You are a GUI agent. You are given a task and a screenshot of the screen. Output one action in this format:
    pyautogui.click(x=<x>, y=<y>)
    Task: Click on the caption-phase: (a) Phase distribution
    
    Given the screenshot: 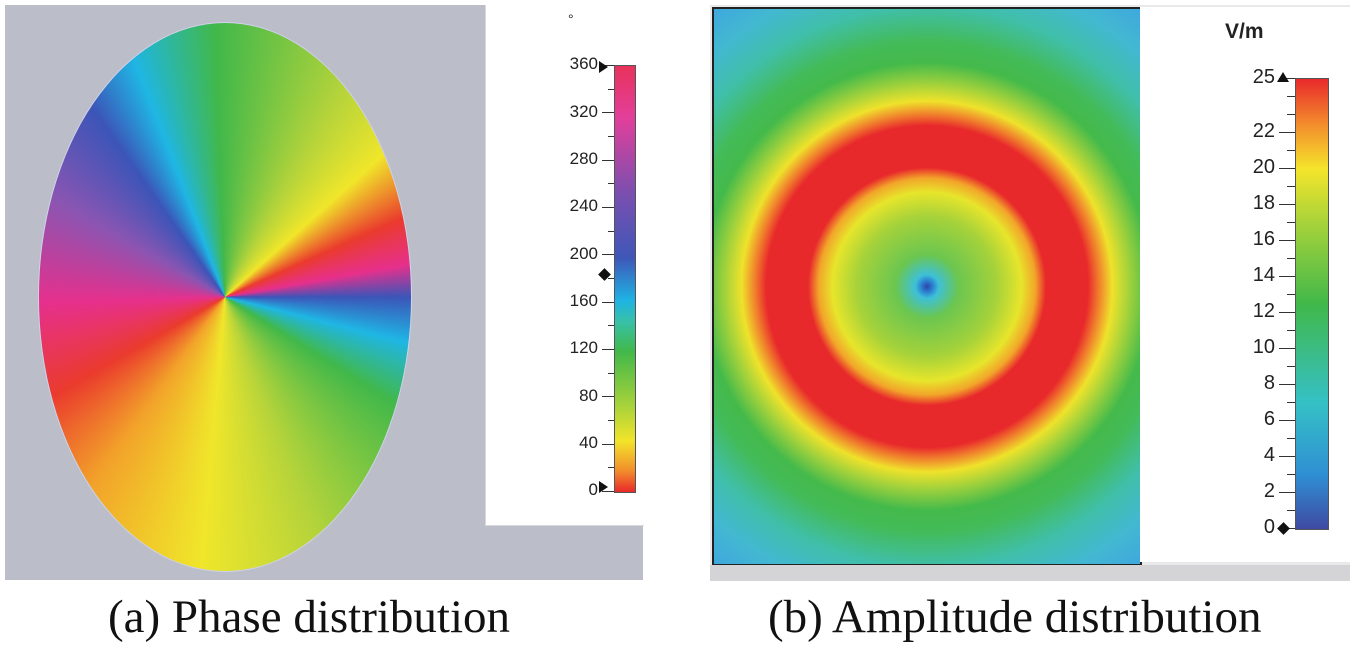 What is the action you would take?
    pyautogui.click(x=309, y=617)
    